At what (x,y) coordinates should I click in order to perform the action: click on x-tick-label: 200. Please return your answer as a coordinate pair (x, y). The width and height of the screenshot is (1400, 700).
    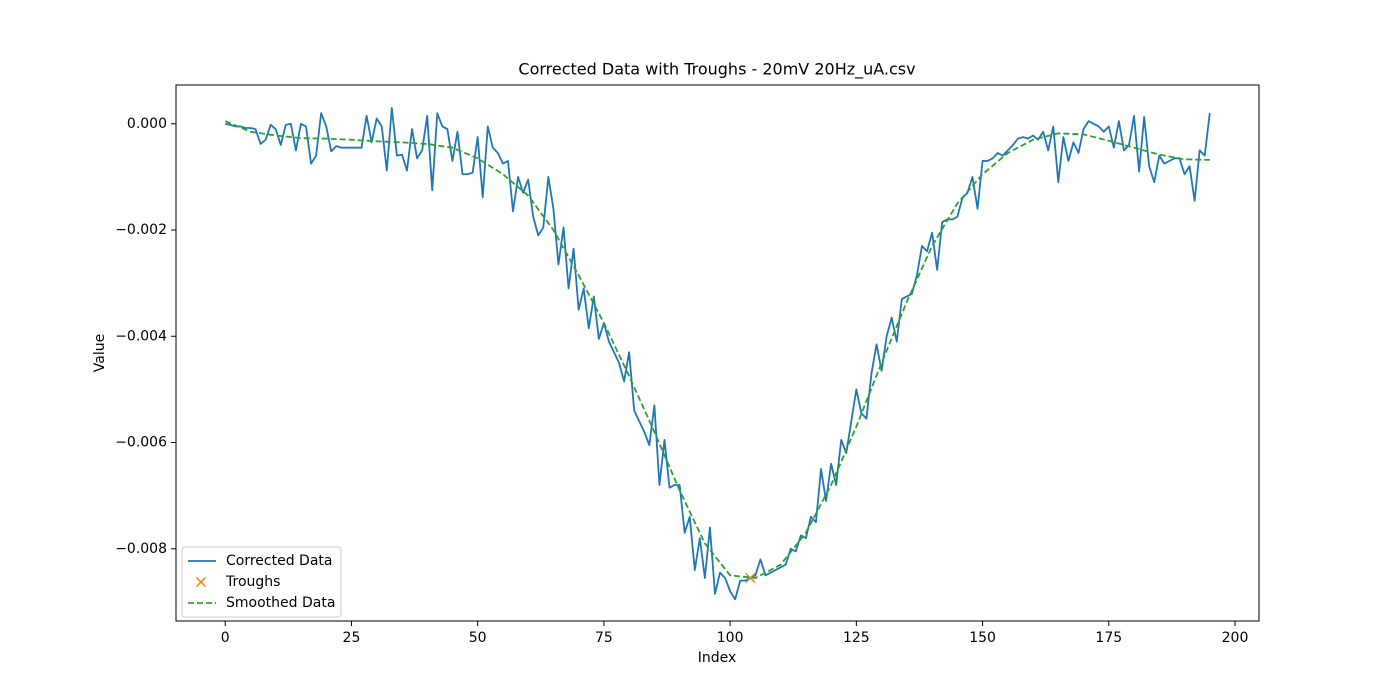
    Looking at the image, I should click on (1235, 638).